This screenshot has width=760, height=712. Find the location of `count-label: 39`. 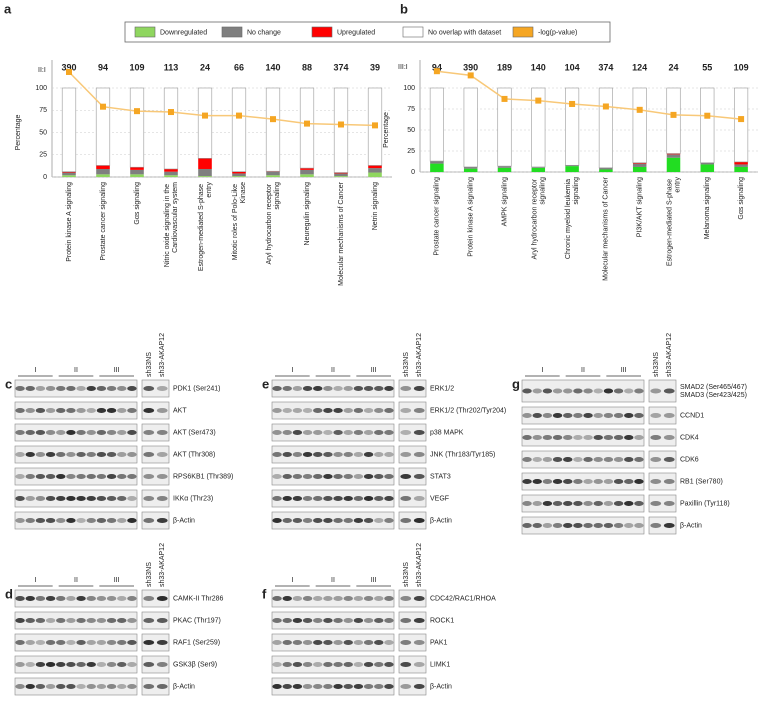

count-label: 39 is located at coordinates (375, 67).